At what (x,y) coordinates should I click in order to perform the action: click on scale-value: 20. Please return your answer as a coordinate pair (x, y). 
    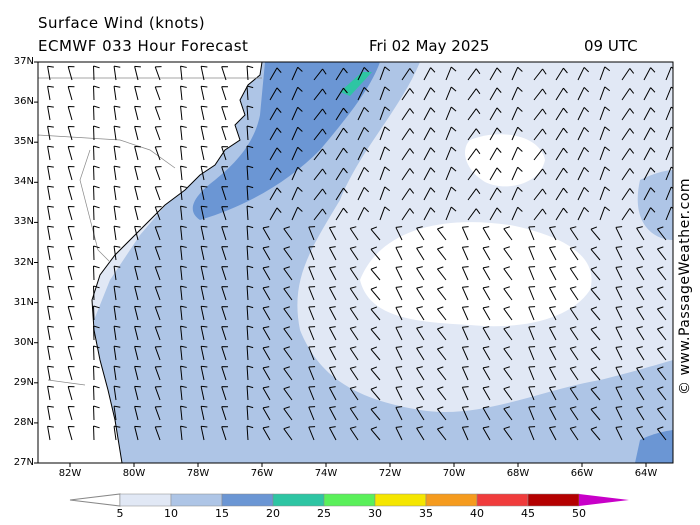
    Looking at the image, I should click on (273, 513).